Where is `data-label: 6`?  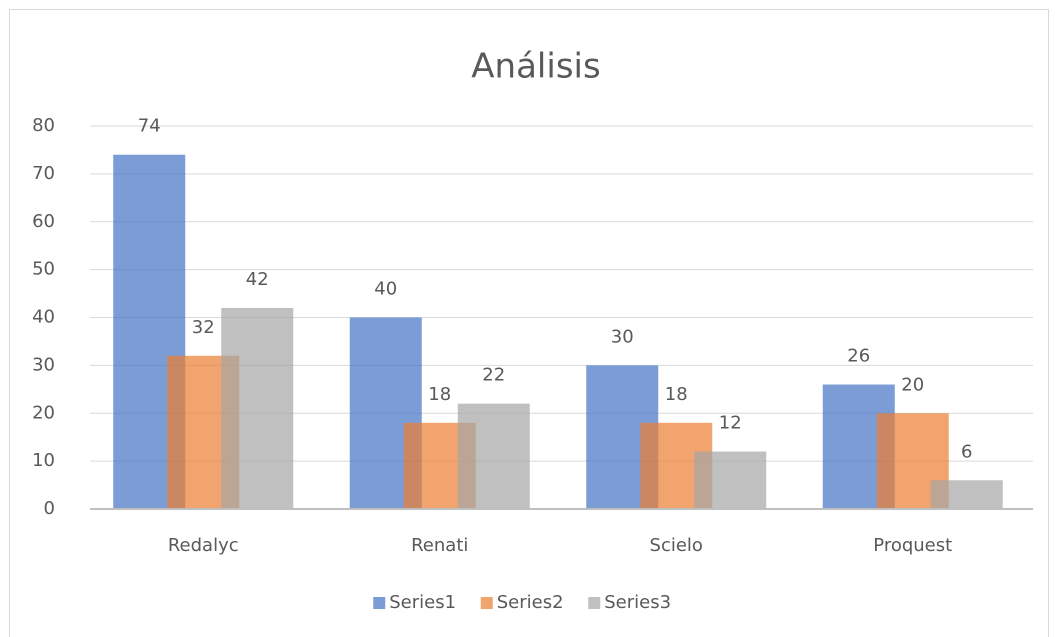 data-label: 6 is located at coordinates (966, 451).